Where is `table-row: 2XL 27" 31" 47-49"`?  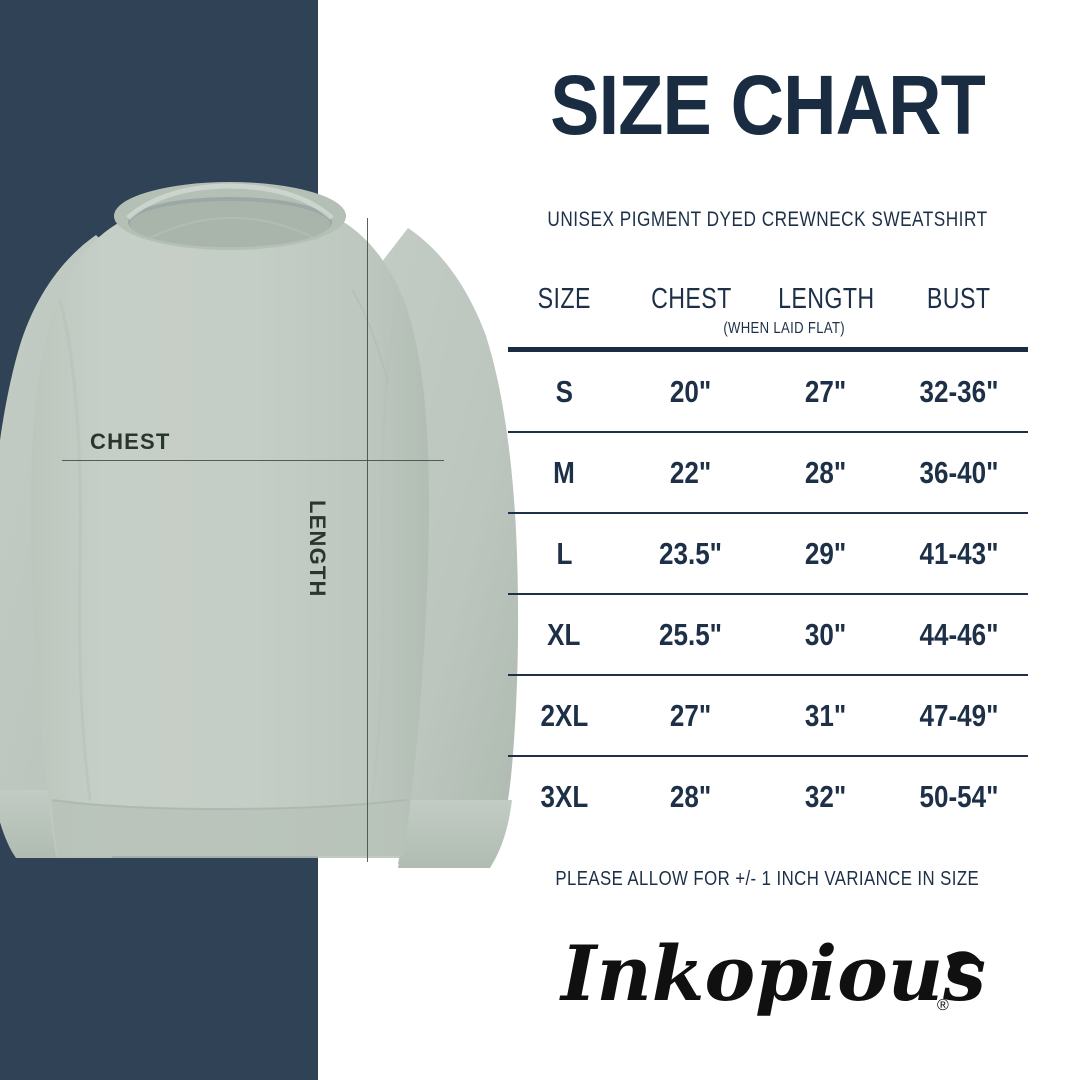 table-row: 2XL 27" 31" 47-49" is located at coordinates (768, 716).